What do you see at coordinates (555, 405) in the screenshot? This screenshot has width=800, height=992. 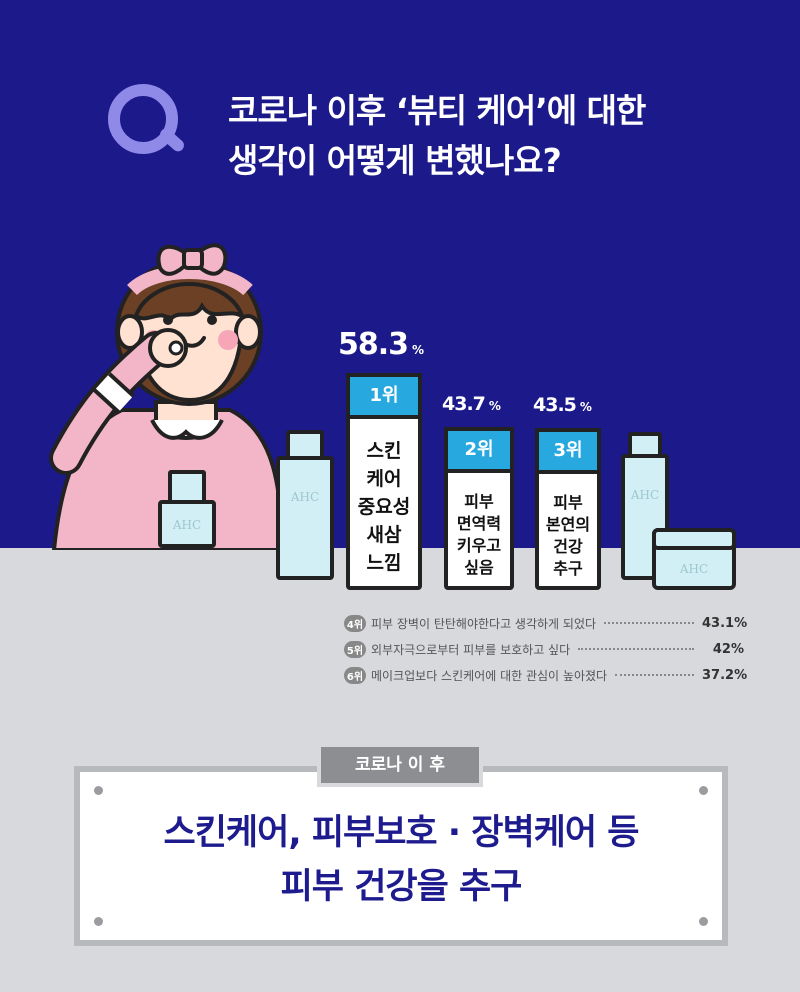 I see `bar-value-number: 43.5` at bounding box center [555, 405].